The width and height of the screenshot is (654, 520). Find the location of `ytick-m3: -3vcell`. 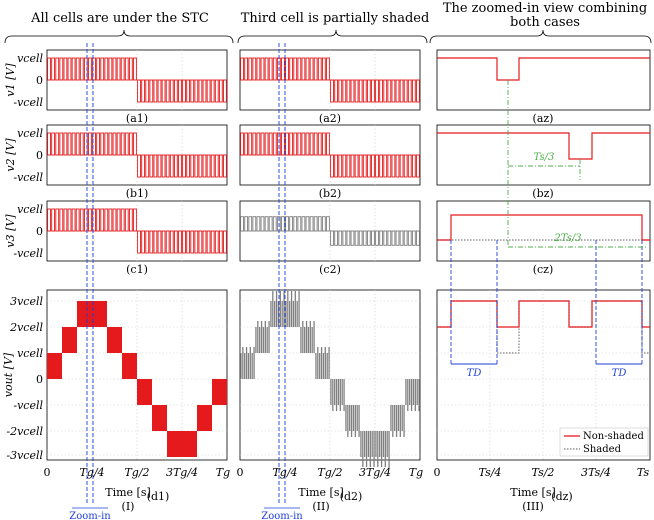

ytick-m3: -3vcell is located at coordinates (24, 455).